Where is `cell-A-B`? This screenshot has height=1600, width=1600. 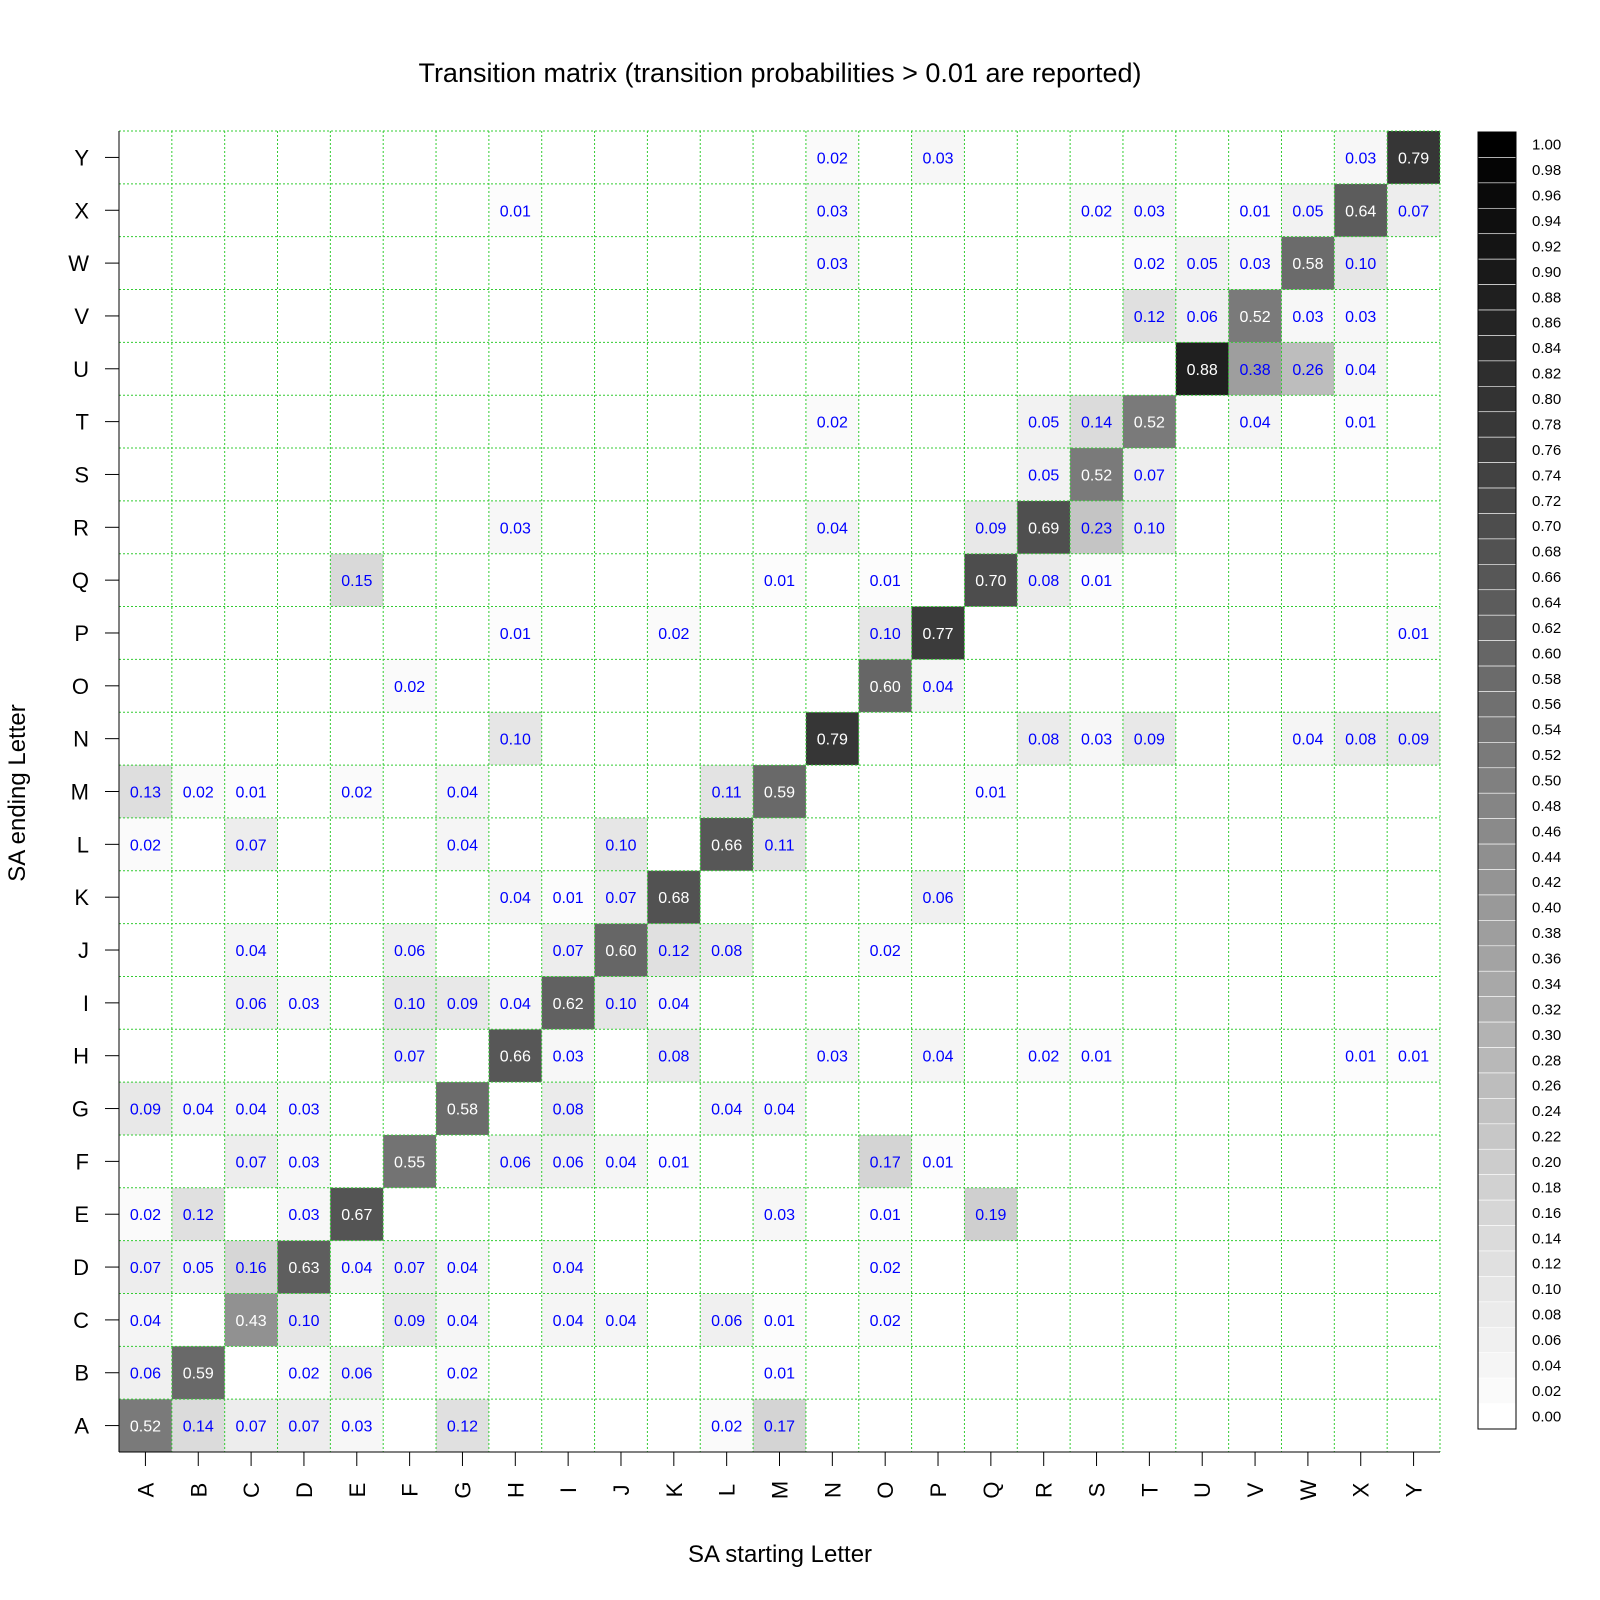 cell-A-B is located at coordinates (145, 1373).